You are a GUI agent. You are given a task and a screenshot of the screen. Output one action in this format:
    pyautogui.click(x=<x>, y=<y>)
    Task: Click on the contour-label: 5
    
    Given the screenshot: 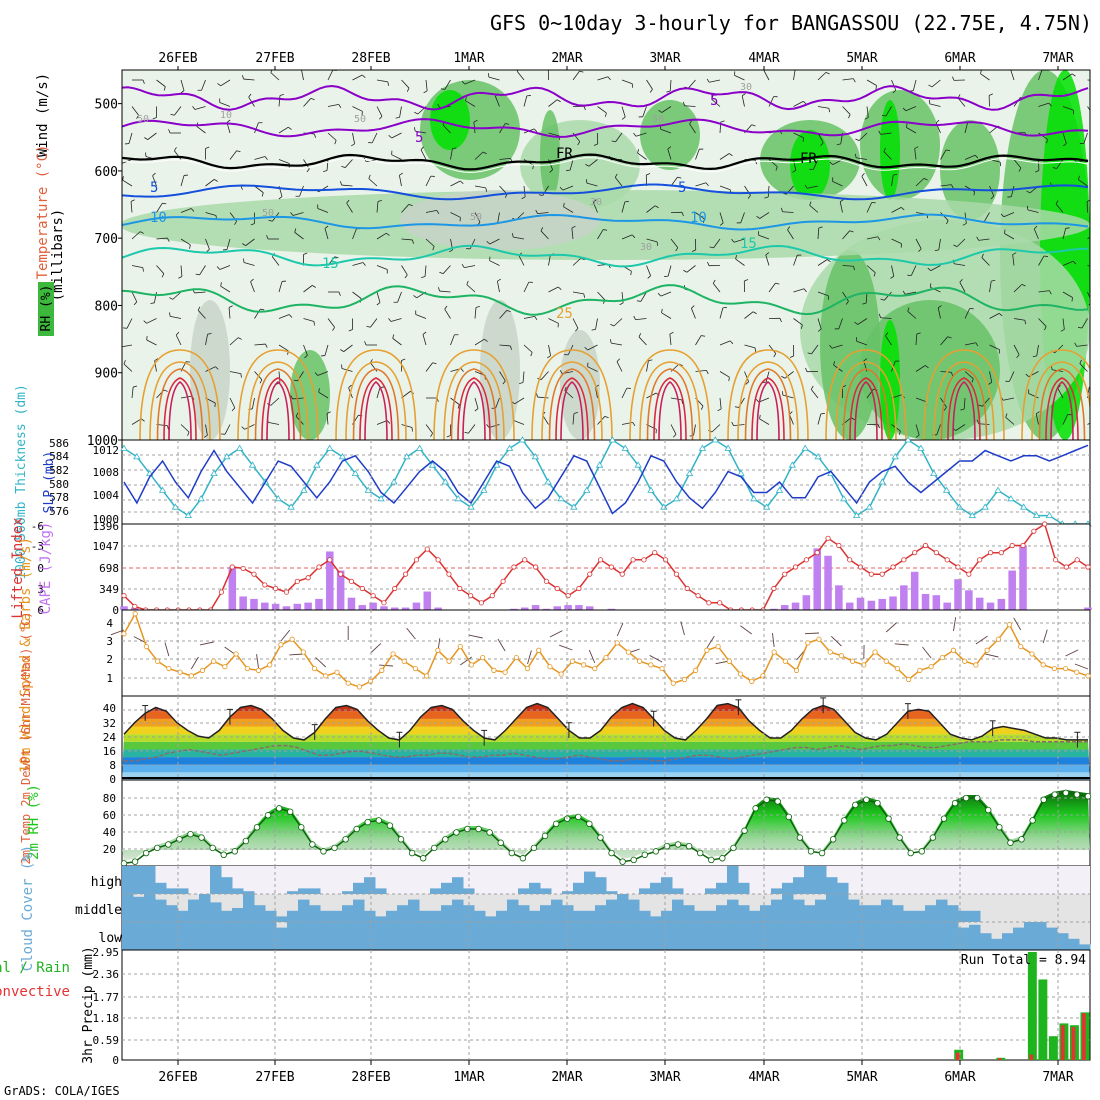 What is the action you would take?
    pyautogui.click(x=419, y=138)
    